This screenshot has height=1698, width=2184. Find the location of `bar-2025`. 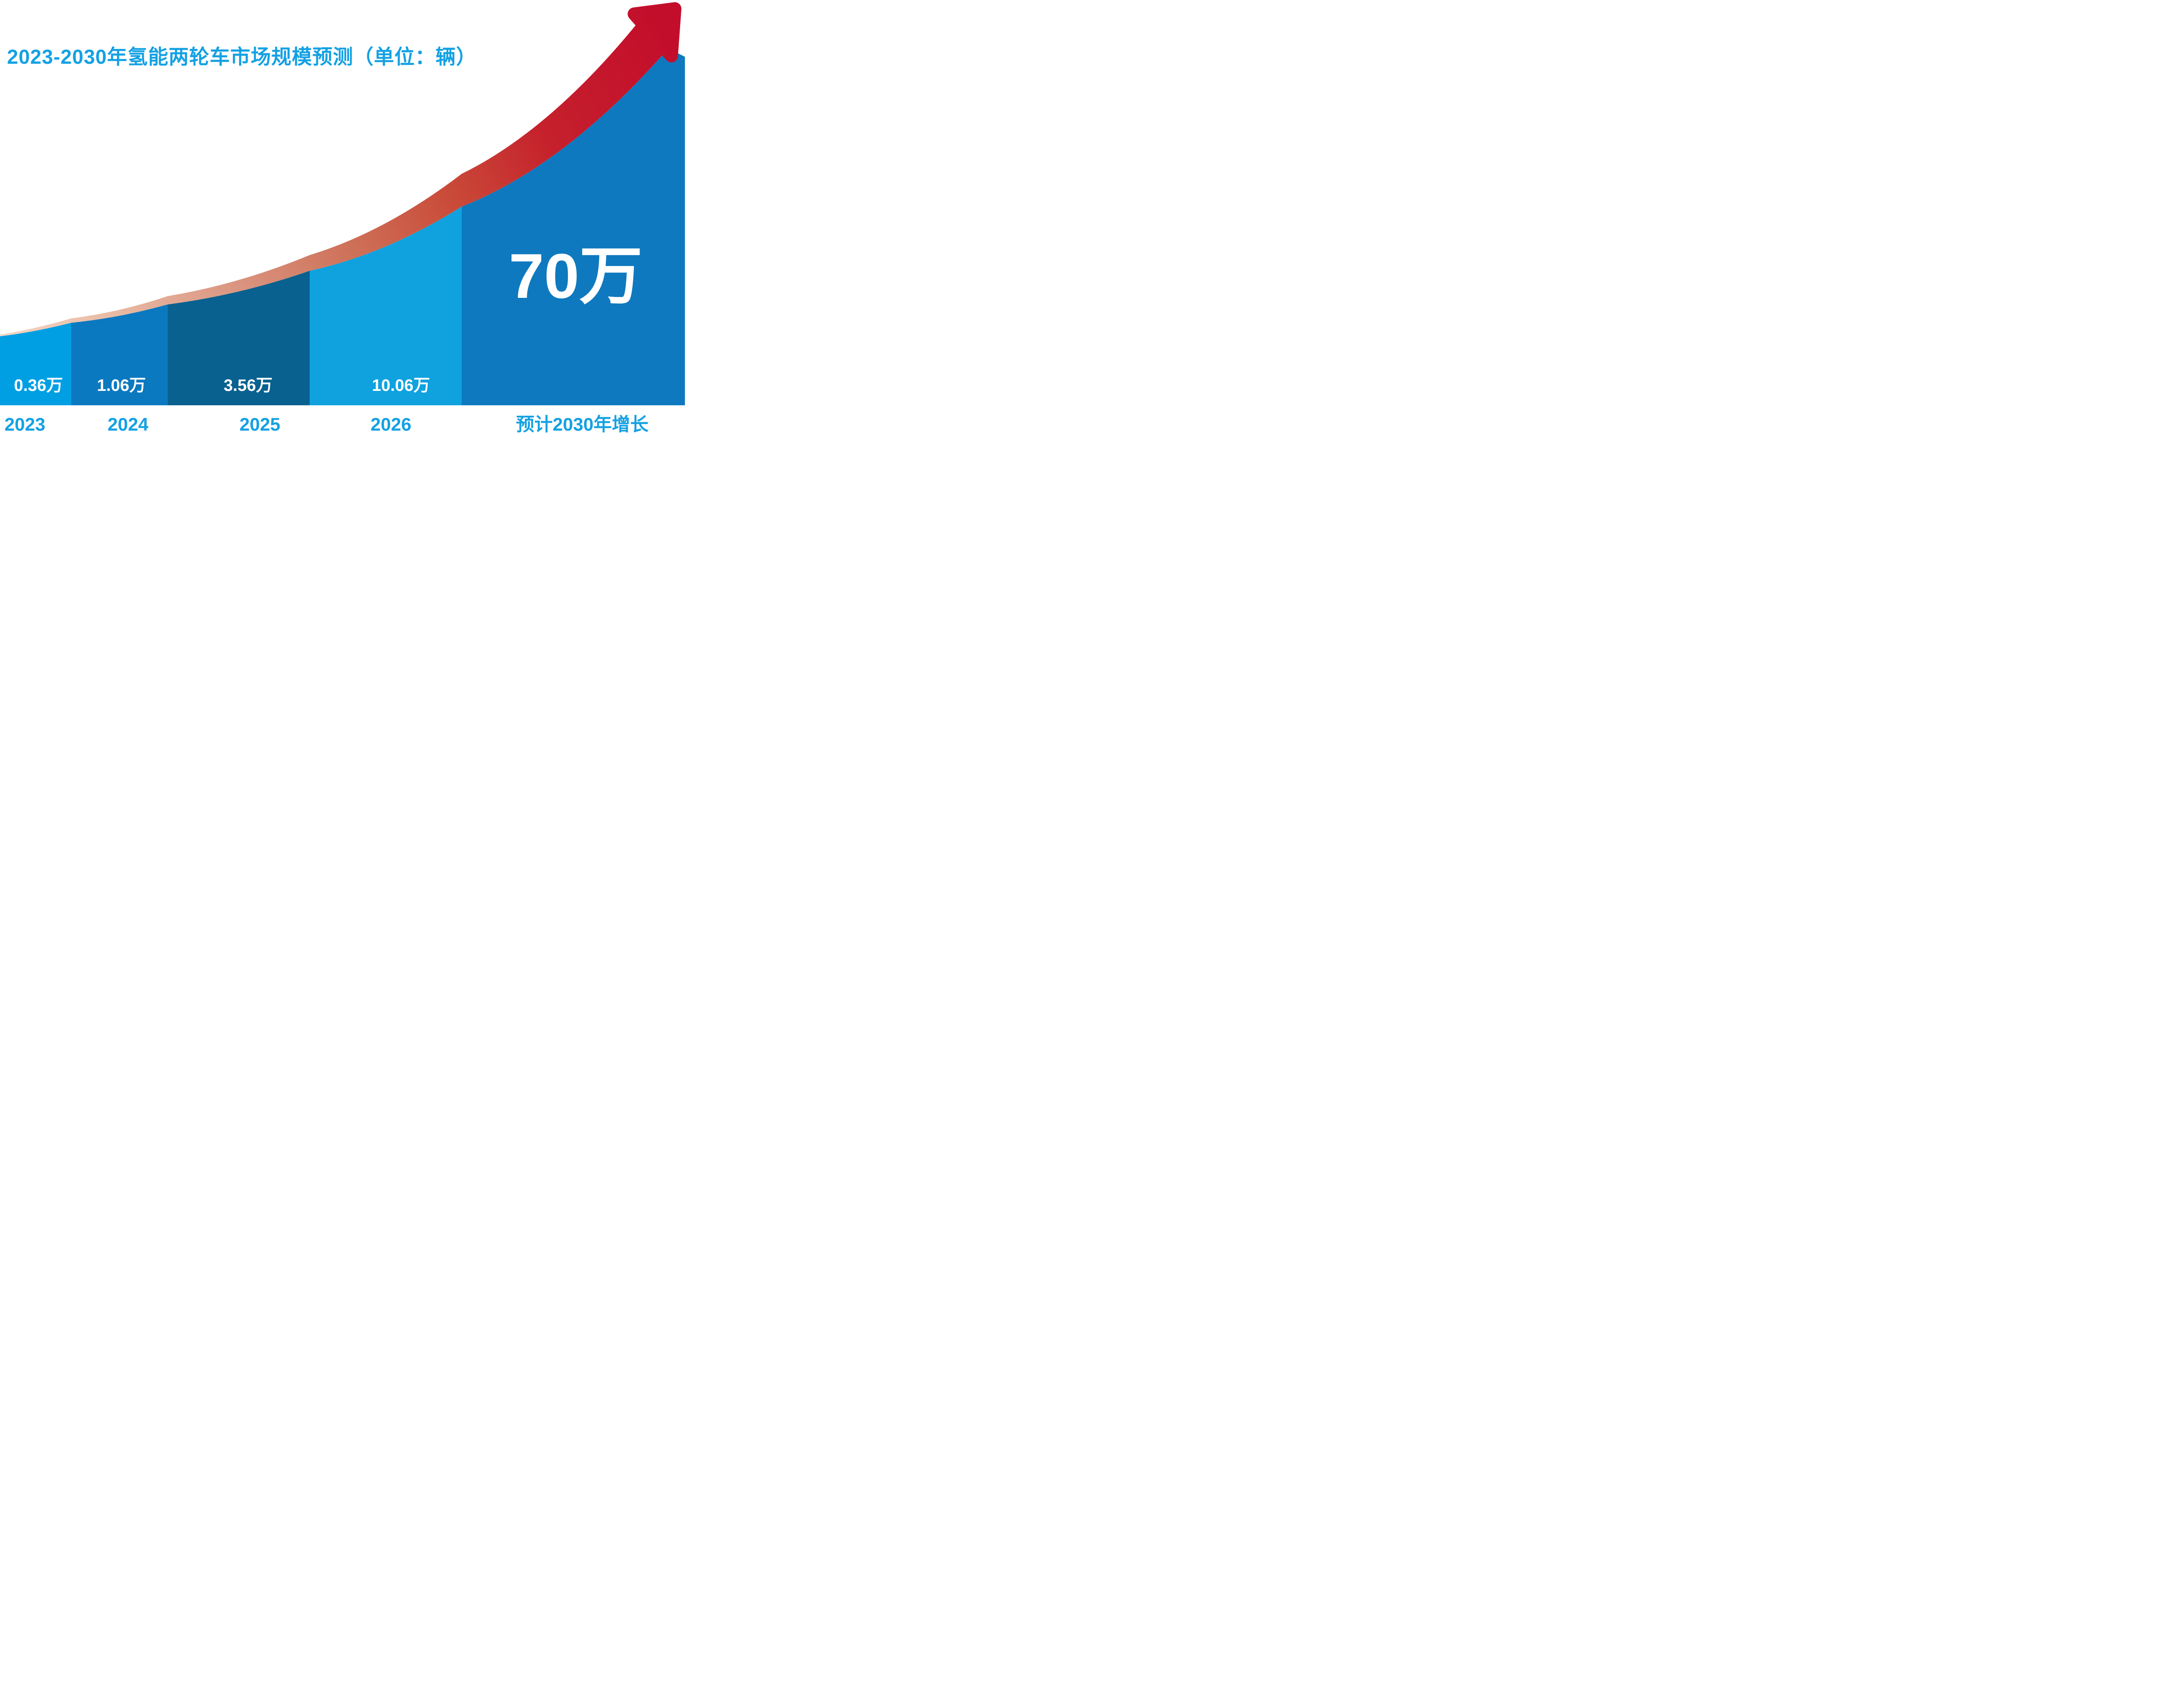

bar-2025 is located at coordinates (239, 338).